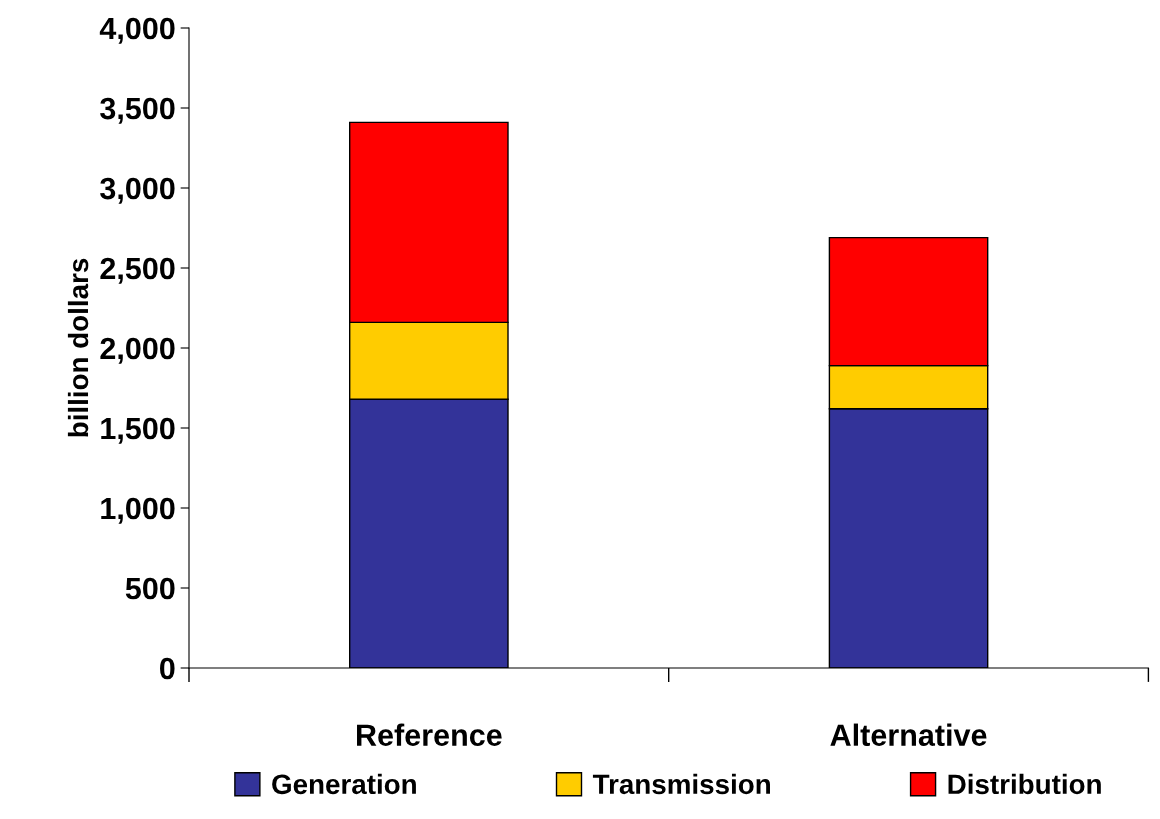  What do you see at coordinates (908, 734) in the screenshot?
I see `x-tick-label: Alternative` at bounding box center [908, 734].